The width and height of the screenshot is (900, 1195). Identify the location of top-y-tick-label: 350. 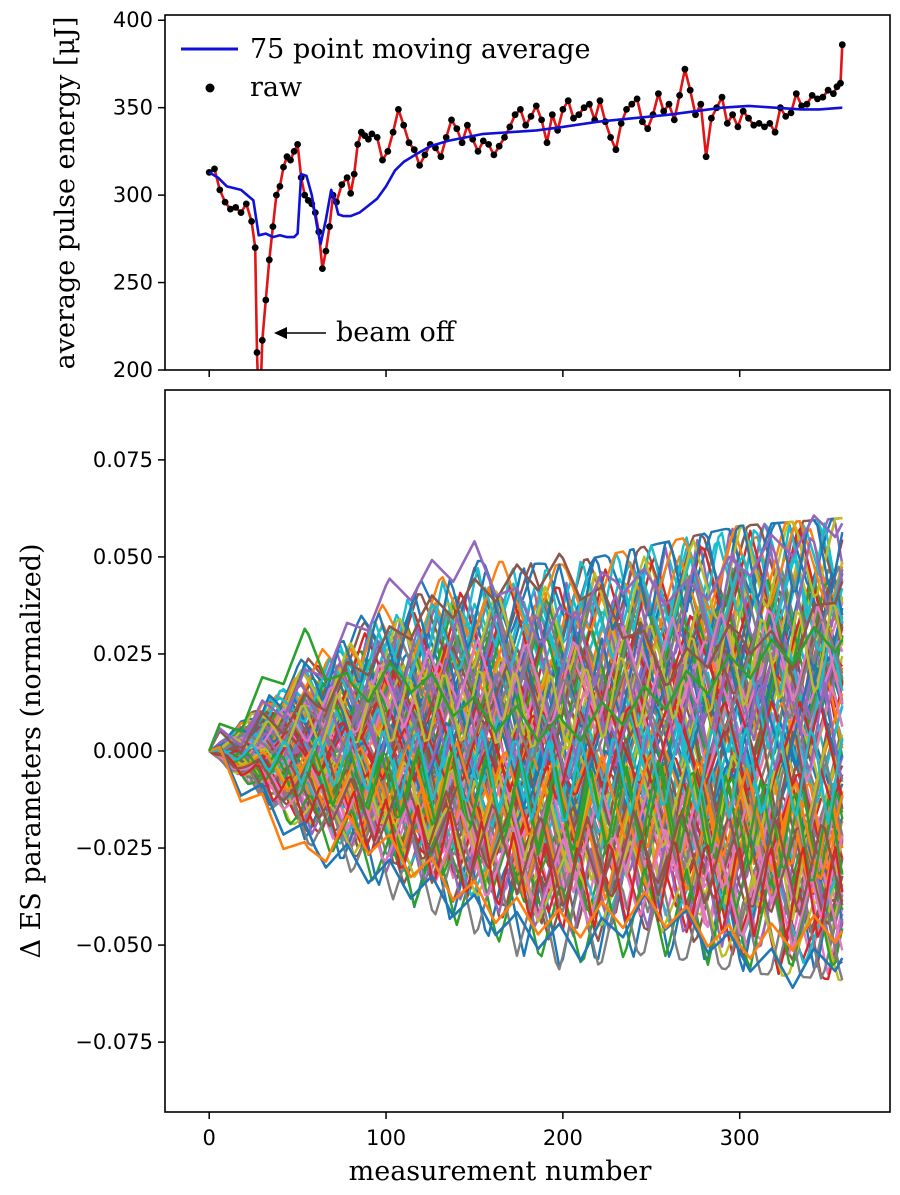
(133, 108).